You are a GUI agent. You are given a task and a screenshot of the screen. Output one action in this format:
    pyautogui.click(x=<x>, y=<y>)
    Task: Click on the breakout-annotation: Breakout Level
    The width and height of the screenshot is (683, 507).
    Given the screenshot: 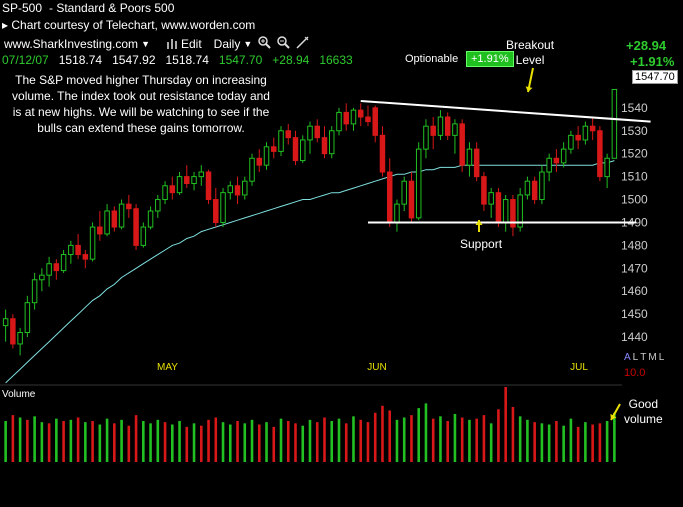 What is the action you would take?
    pyautogui.click(x=530, y=52)
    